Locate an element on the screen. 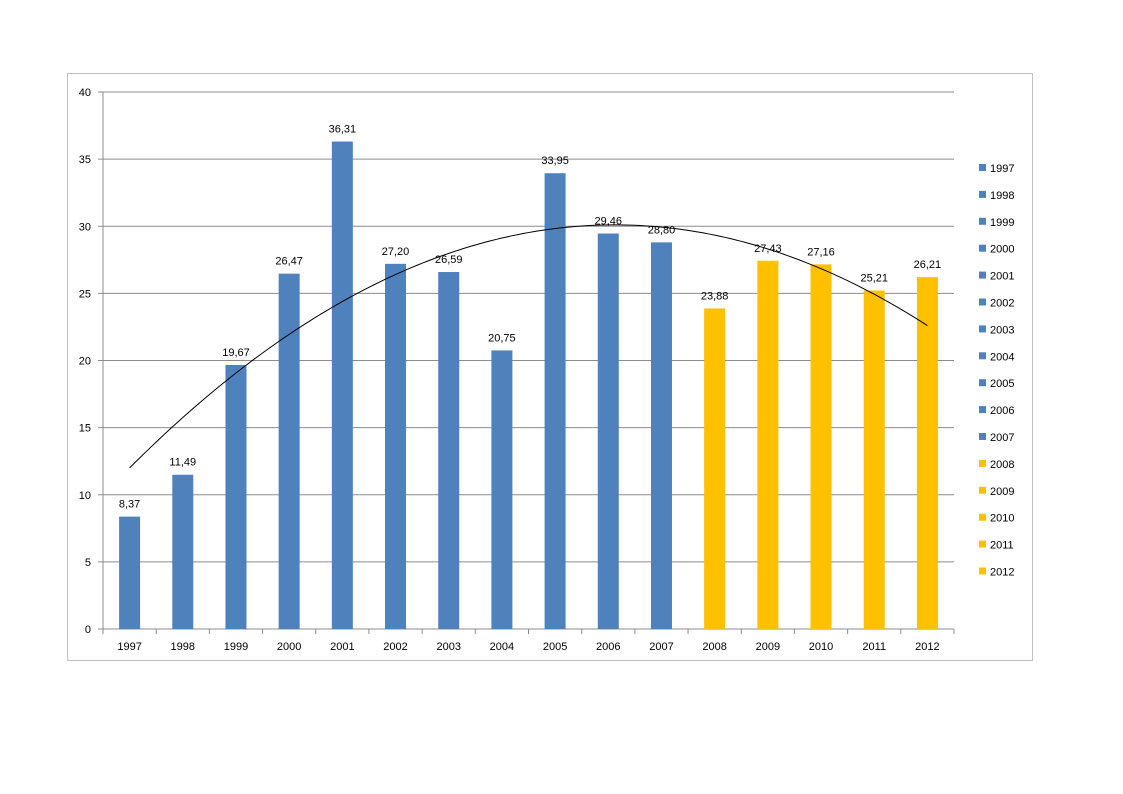 This screenshot has height=794, width=1123. bar-1998 is located at coordinates (183, 551).